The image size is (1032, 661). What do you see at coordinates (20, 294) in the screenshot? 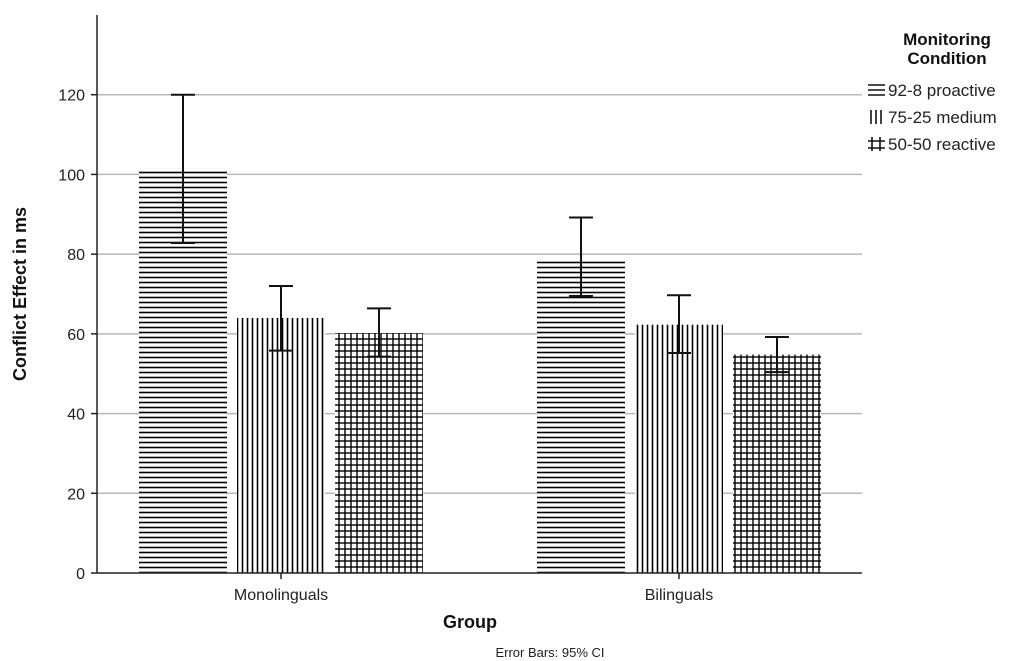
I see `y-axis-title: Conflict Effect in ms` at bounding box center [20, 294].